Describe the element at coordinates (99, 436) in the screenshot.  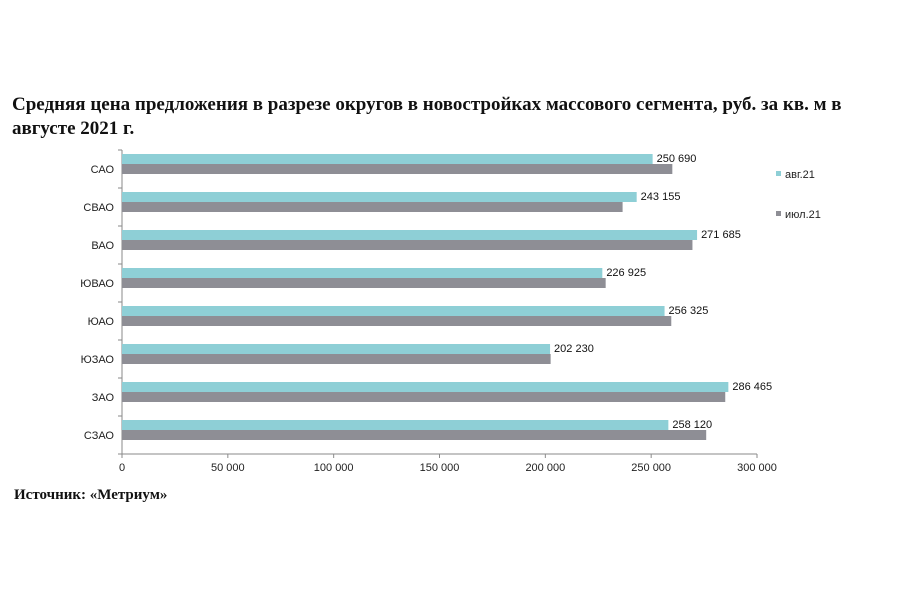
I see `category-label: СЗАО` at that location.